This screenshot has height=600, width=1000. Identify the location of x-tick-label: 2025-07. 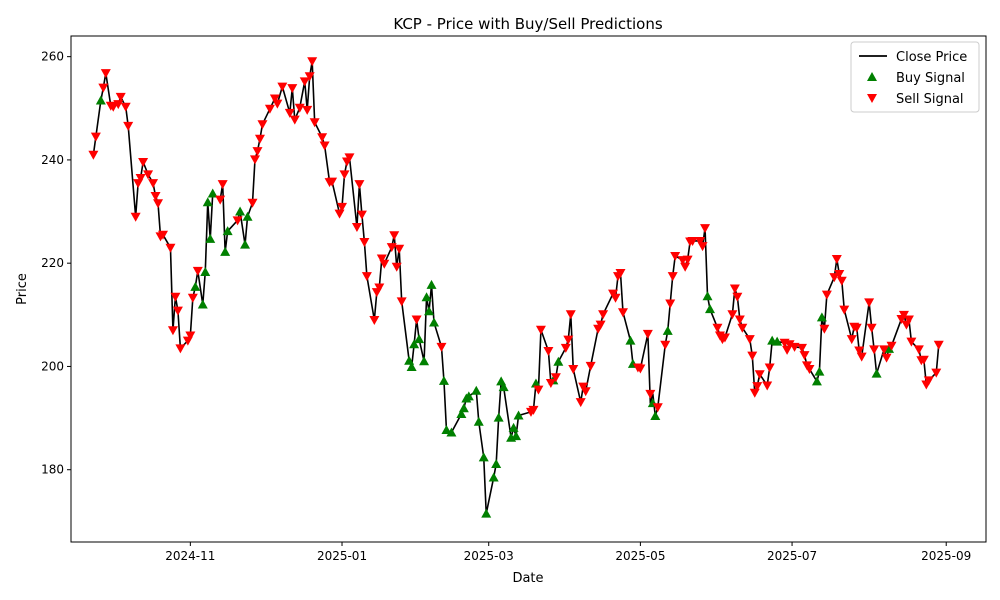
(792, 556).